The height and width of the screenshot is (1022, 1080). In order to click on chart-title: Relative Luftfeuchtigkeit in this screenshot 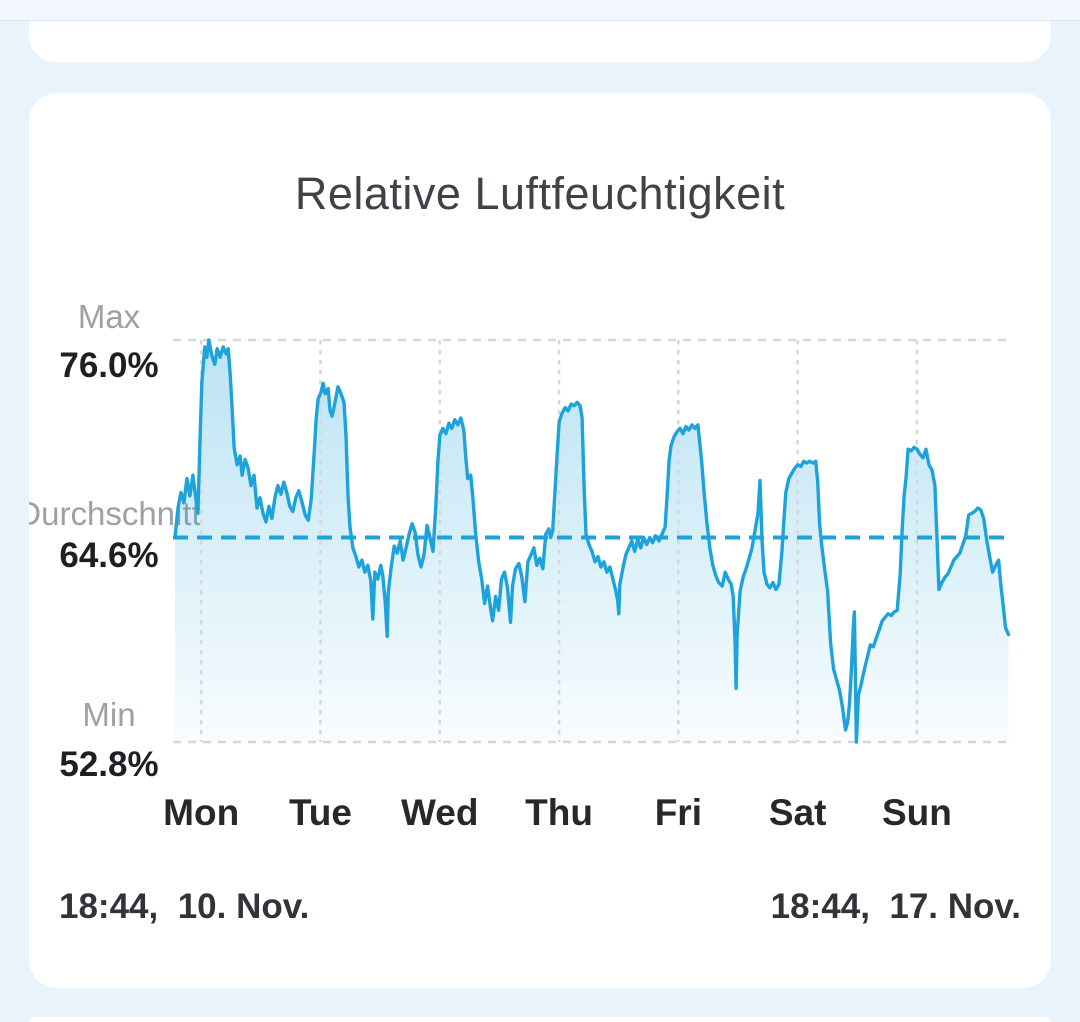, I will do `click(540, 193)`.